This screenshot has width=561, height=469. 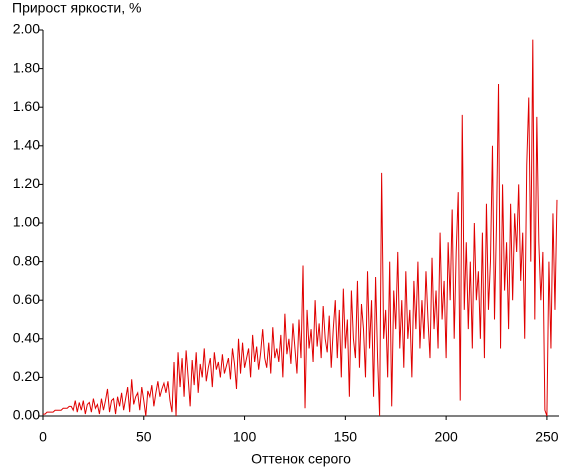 I want to click on y-tick-label: 0.80, so click(x=26, y=260).